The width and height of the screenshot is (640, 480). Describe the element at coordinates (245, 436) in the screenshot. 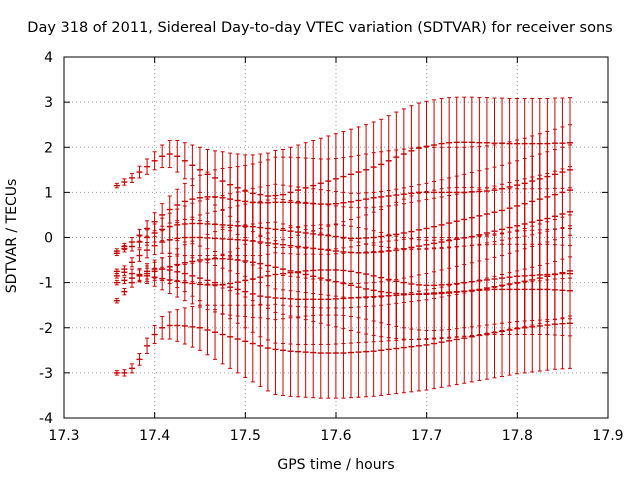

I see `x-tick-label: 17.5` at that location.